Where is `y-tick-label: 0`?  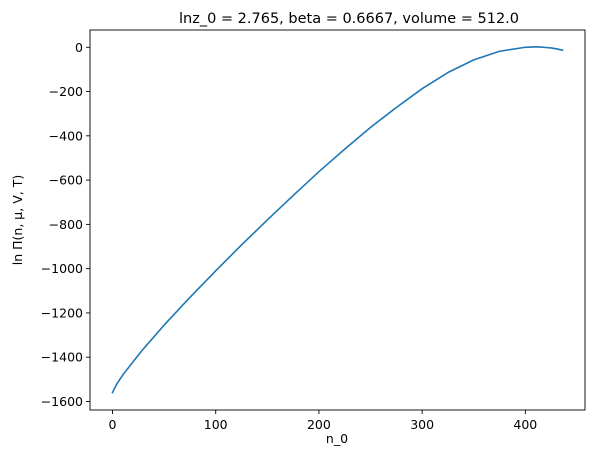 y-tick-label: 0 is located at coordinates (79, 47).